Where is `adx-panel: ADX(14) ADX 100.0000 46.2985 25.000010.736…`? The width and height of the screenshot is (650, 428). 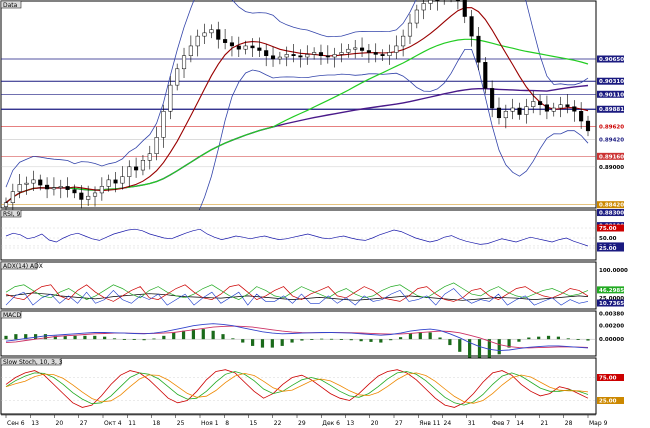 adx-panel: ADX(14) ADX 100.0000 46.2985 25.000010.736… is located at coordinates (314, 285).